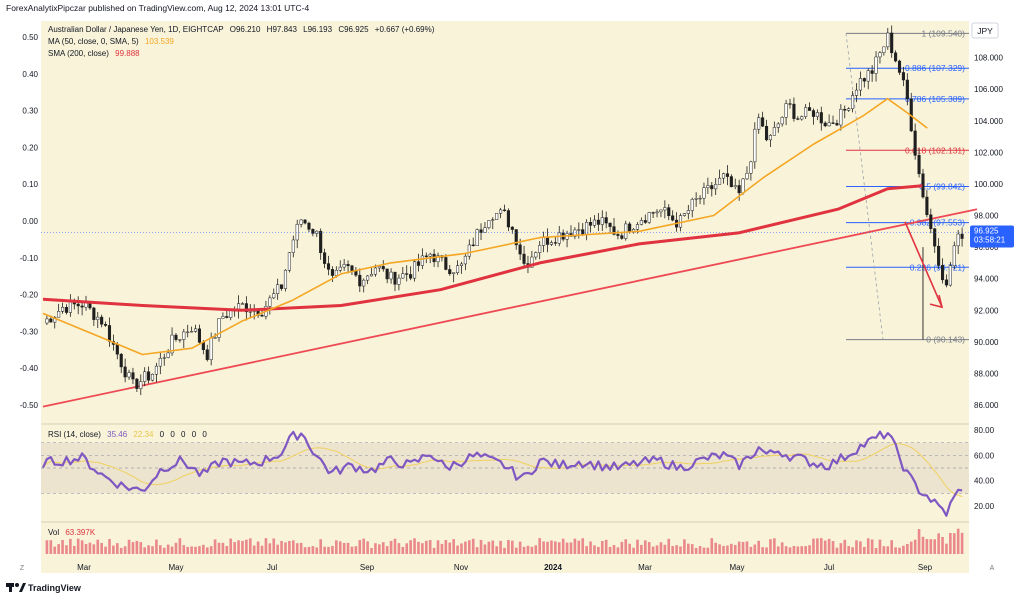 Image resolution: width=1024 pixels, height=605 pixels. What do you see at coordinates (159, 41) in the screenshot?
I see `ma50-value: 103.539` at bounding box center [159, 41].